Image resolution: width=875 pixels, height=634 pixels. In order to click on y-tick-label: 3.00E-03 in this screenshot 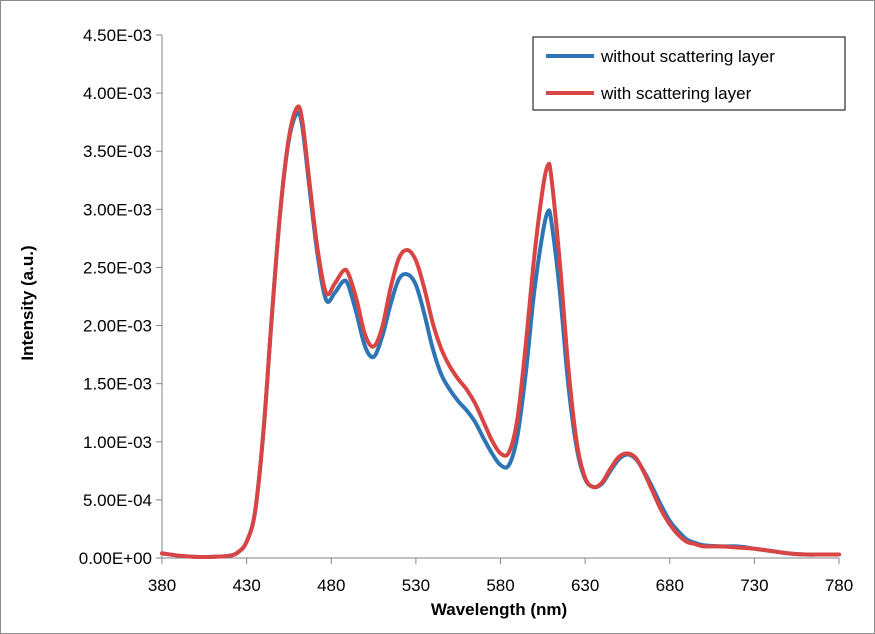, I will do `click(117, 209)`.